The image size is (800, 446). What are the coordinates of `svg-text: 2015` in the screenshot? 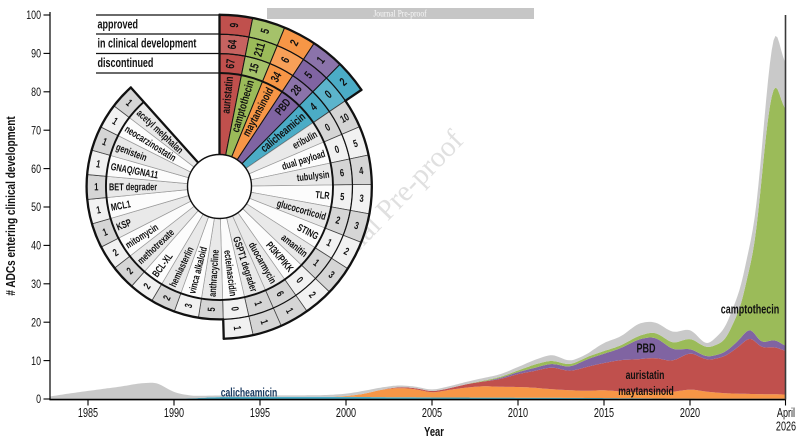 It's located at (604, 414).